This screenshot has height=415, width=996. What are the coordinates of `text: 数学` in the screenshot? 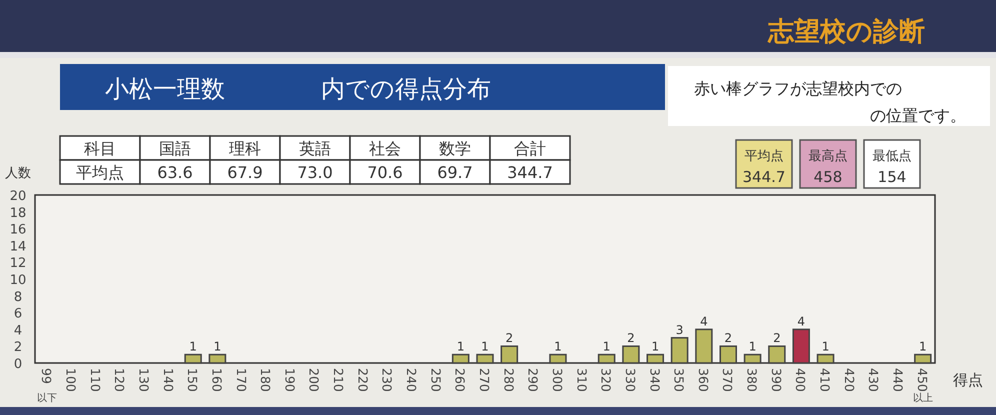 It's located at (455, 148).